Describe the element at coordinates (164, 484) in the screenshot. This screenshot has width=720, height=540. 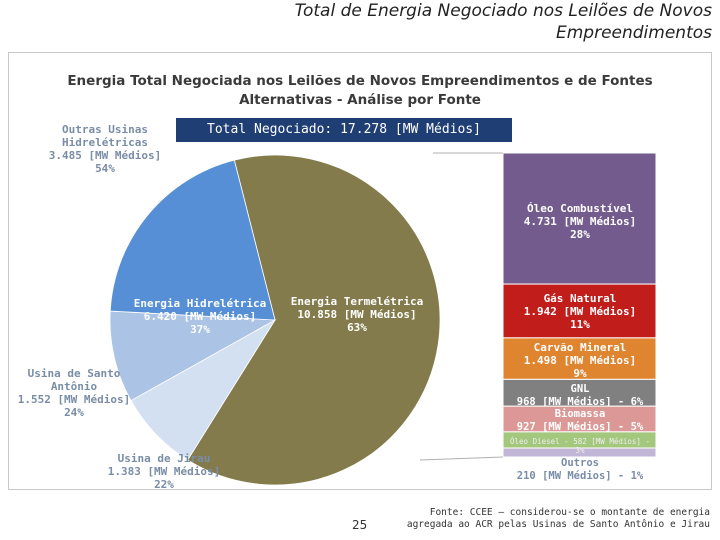
I see `label-jirau-line-3: 22%` at that location.